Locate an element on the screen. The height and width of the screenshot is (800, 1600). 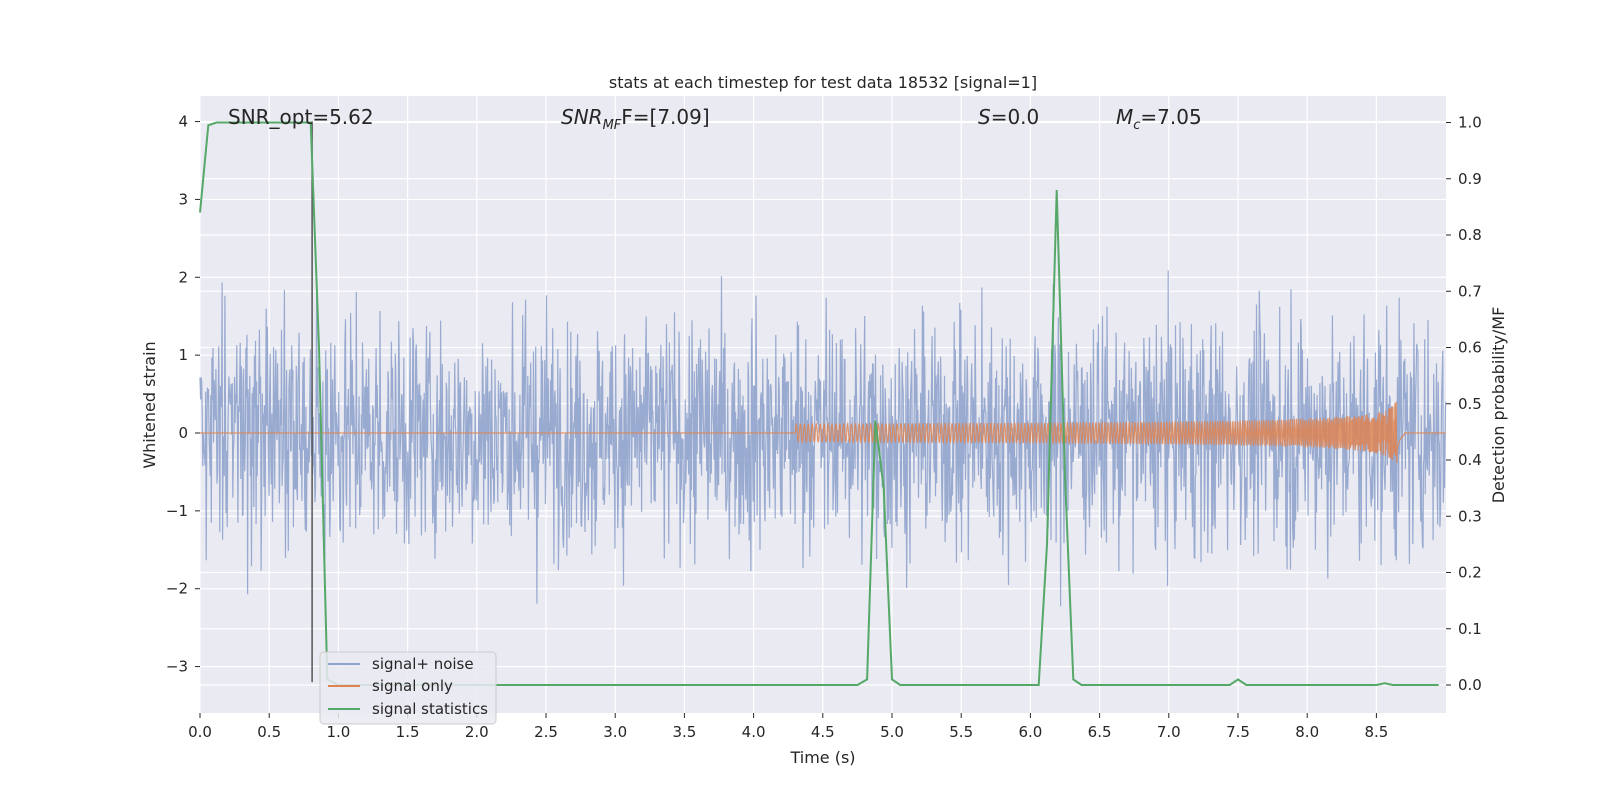
x-tick-label-17: 8.5 is located at coordinates (1376, 732).